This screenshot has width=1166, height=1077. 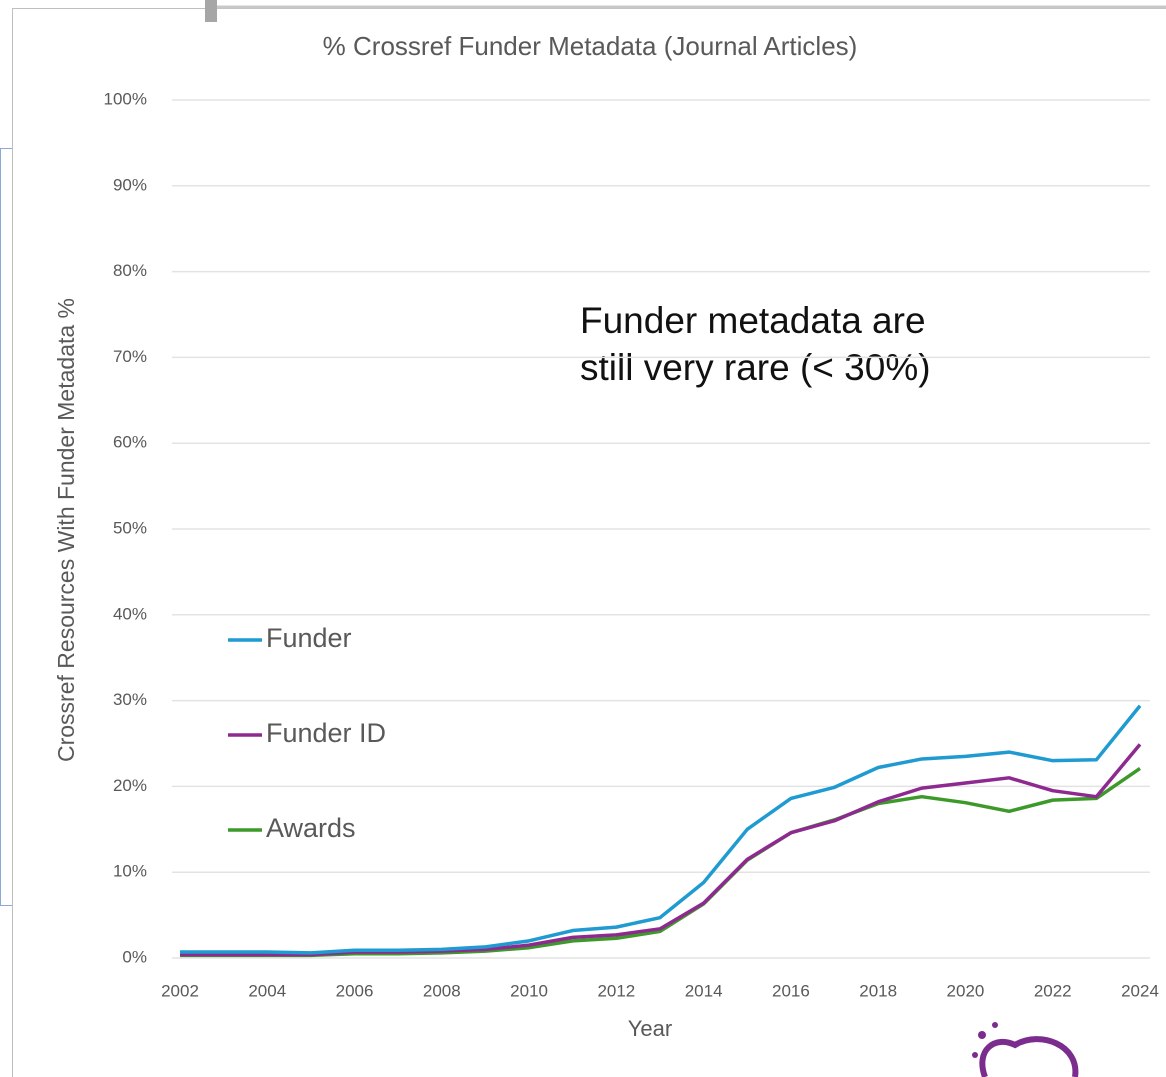 I want to click on y-tick-label: 20%, so click(x=130, y=785).